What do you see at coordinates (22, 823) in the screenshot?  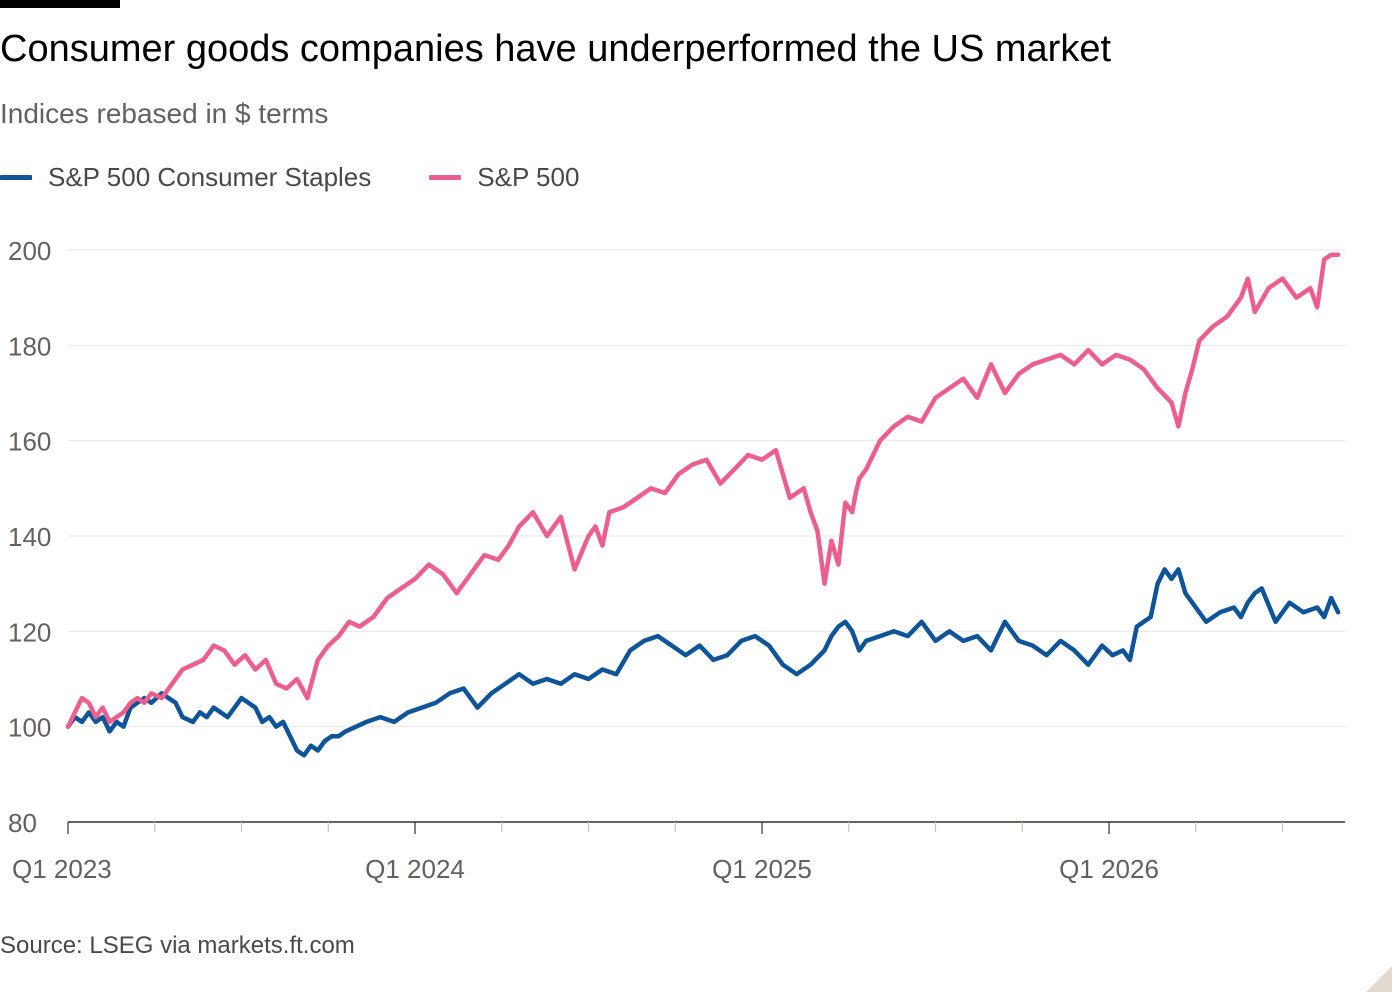 I see `y-tick-label-80: 80` at bounding box center [22, 823].